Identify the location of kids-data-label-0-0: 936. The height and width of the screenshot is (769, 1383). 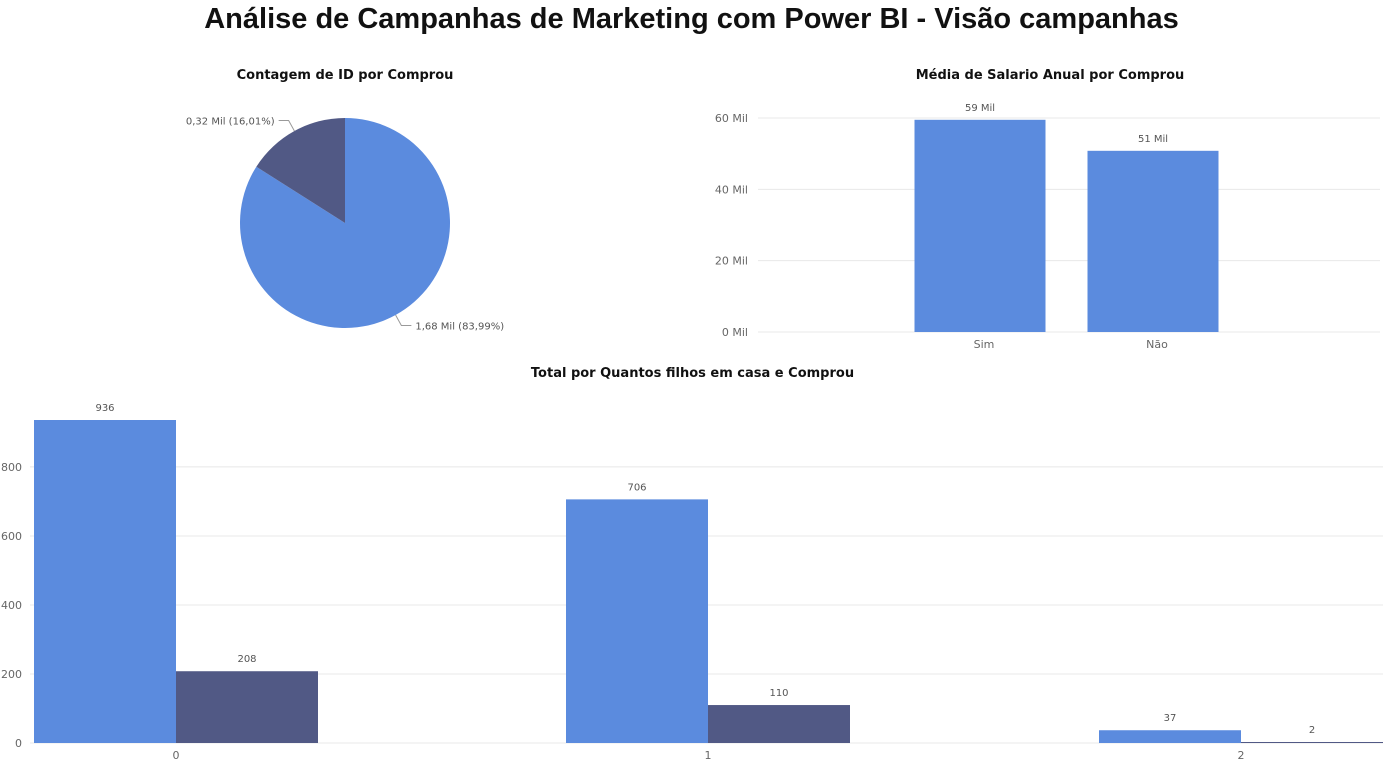
(104, 408).